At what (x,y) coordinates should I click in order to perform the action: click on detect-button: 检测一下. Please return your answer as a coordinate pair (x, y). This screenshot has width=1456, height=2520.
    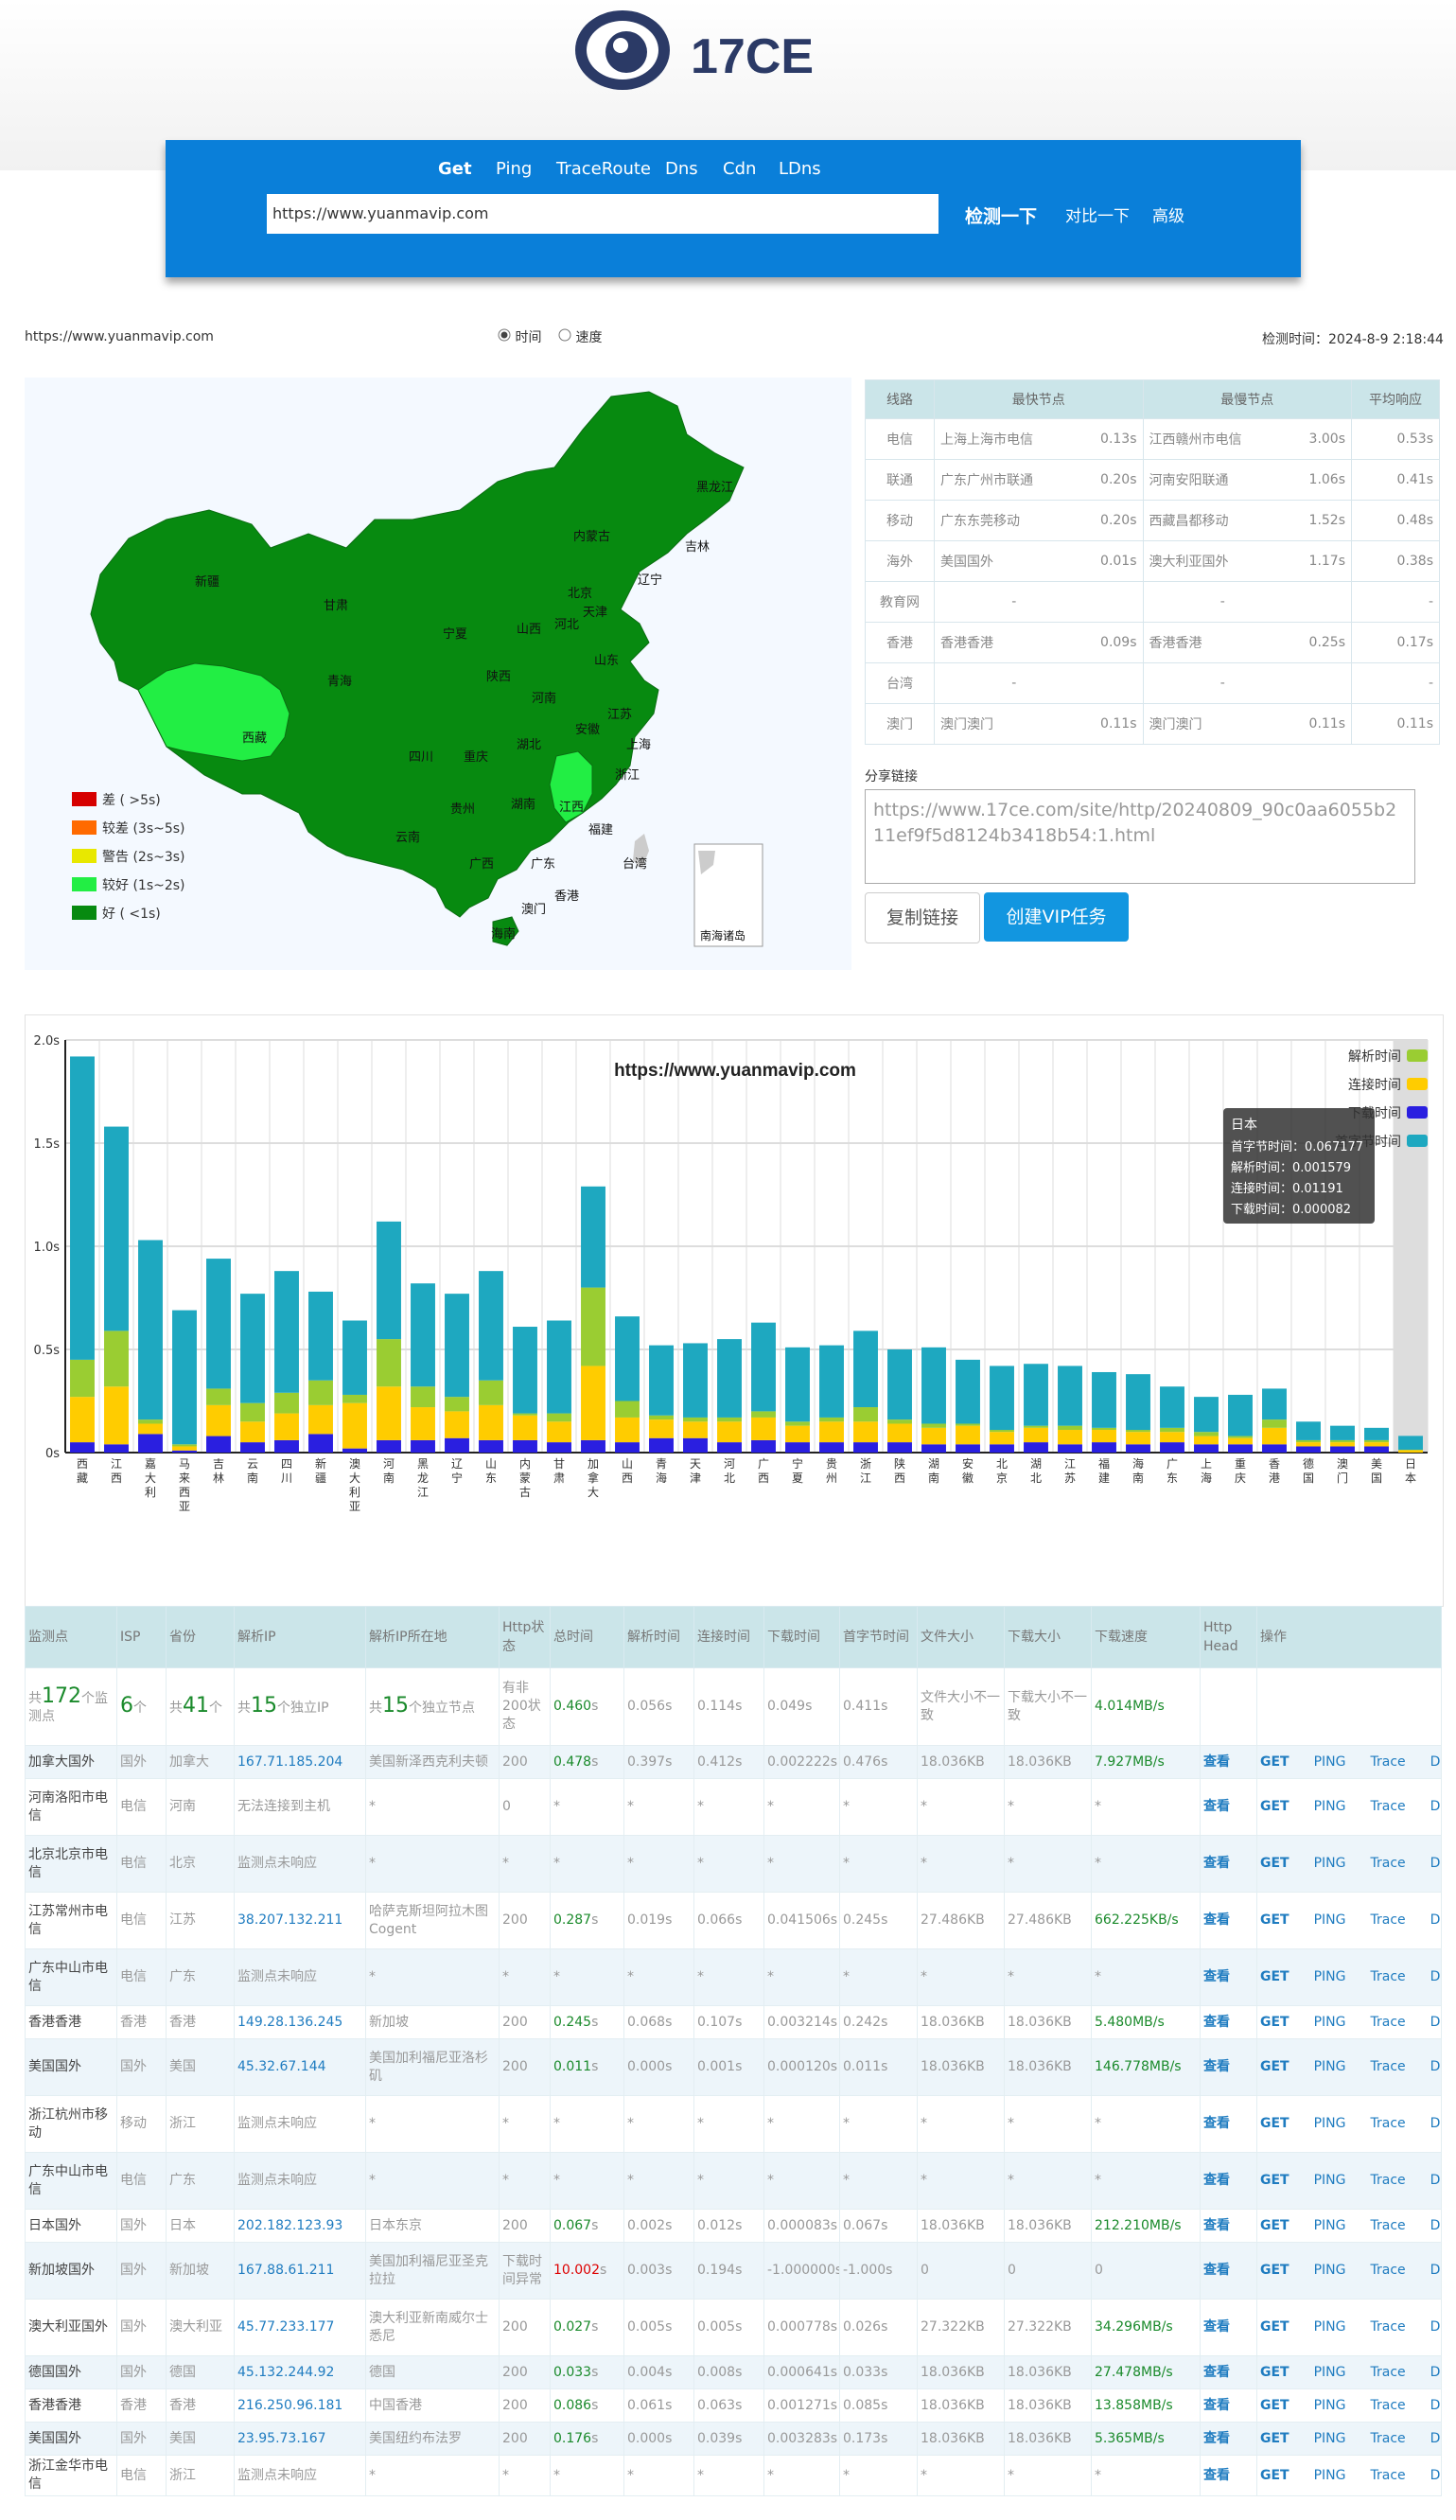
    Looking at the image, I should click on (1001, 216).